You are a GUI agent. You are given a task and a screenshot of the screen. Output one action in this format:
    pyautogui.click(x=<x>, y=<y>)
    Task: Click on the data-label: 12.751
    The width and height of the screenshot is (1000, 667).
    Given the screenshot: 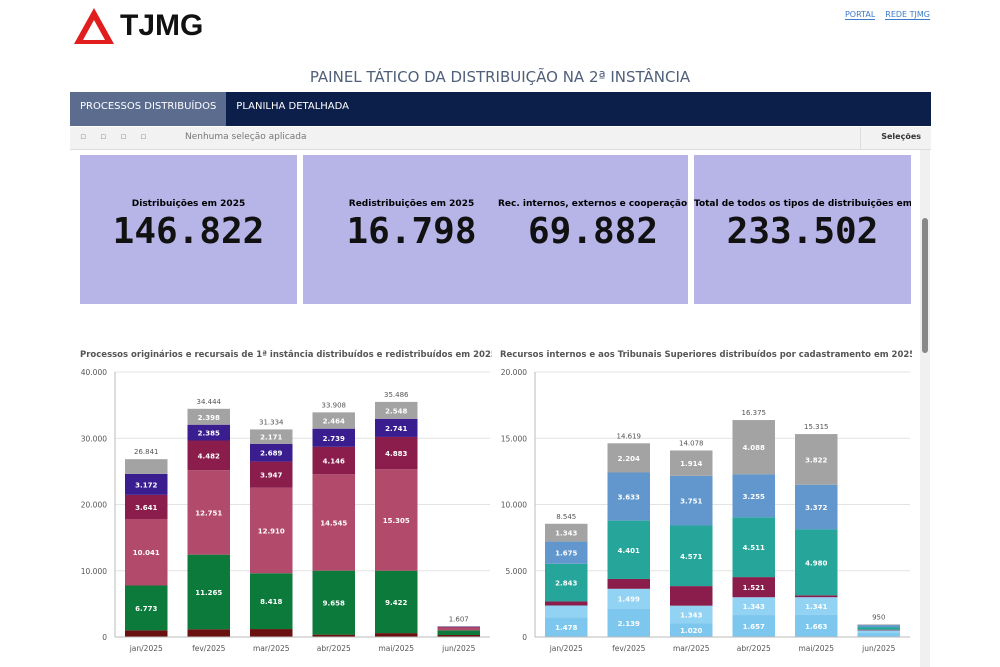 What is the action you would take?
    pyautogui.click(x=208, y=513)
    